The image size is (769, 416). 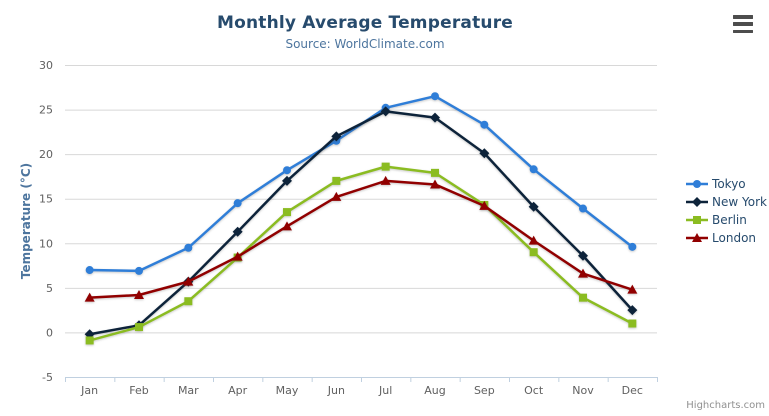 I want to click on x-tick-label: Dec, so click(x=632, y=390).